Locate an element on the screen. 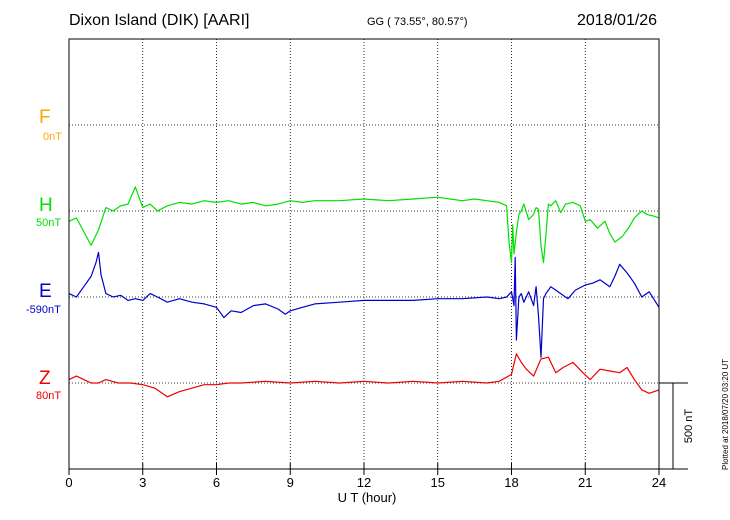 This screenshot has width=730, height=520. component-h-offset: 50nT is located at coordinates (49, 223).